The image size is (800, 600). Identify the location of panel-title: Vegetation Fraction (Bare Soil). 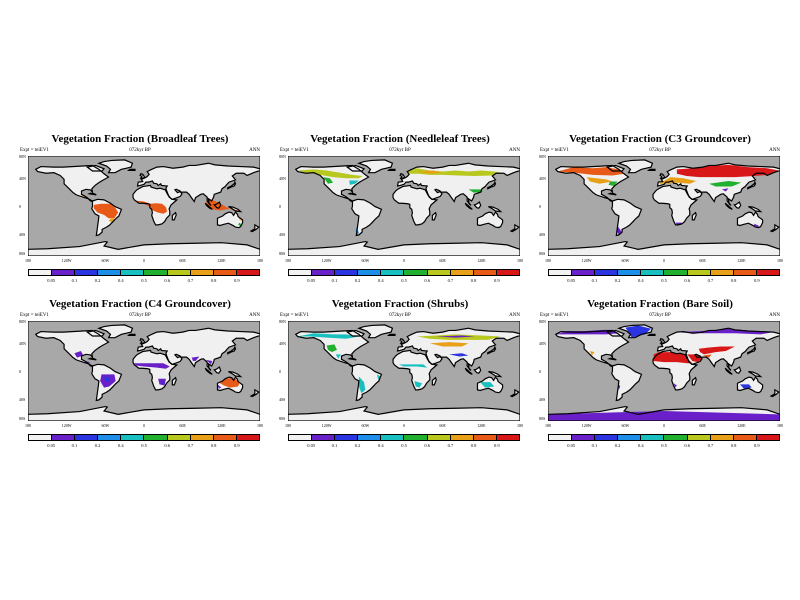
(660, 304).